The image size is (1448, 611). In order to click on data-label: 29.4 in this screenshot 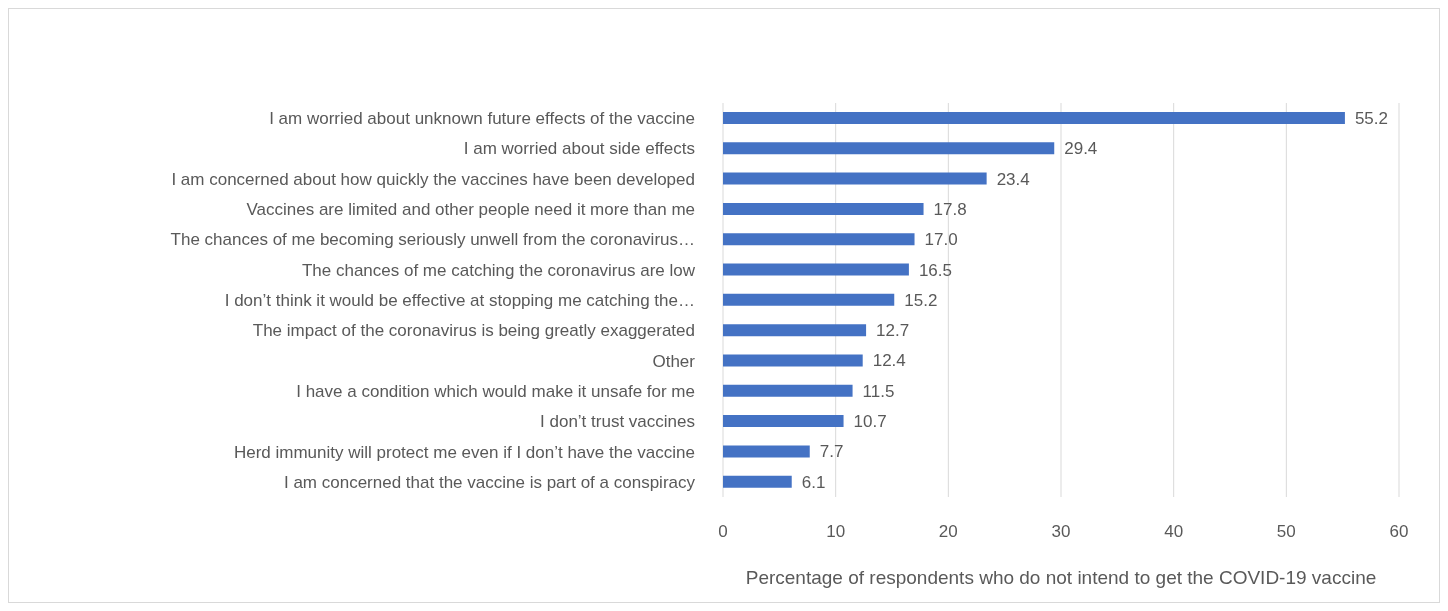, I will do `click(1081, 149)`.